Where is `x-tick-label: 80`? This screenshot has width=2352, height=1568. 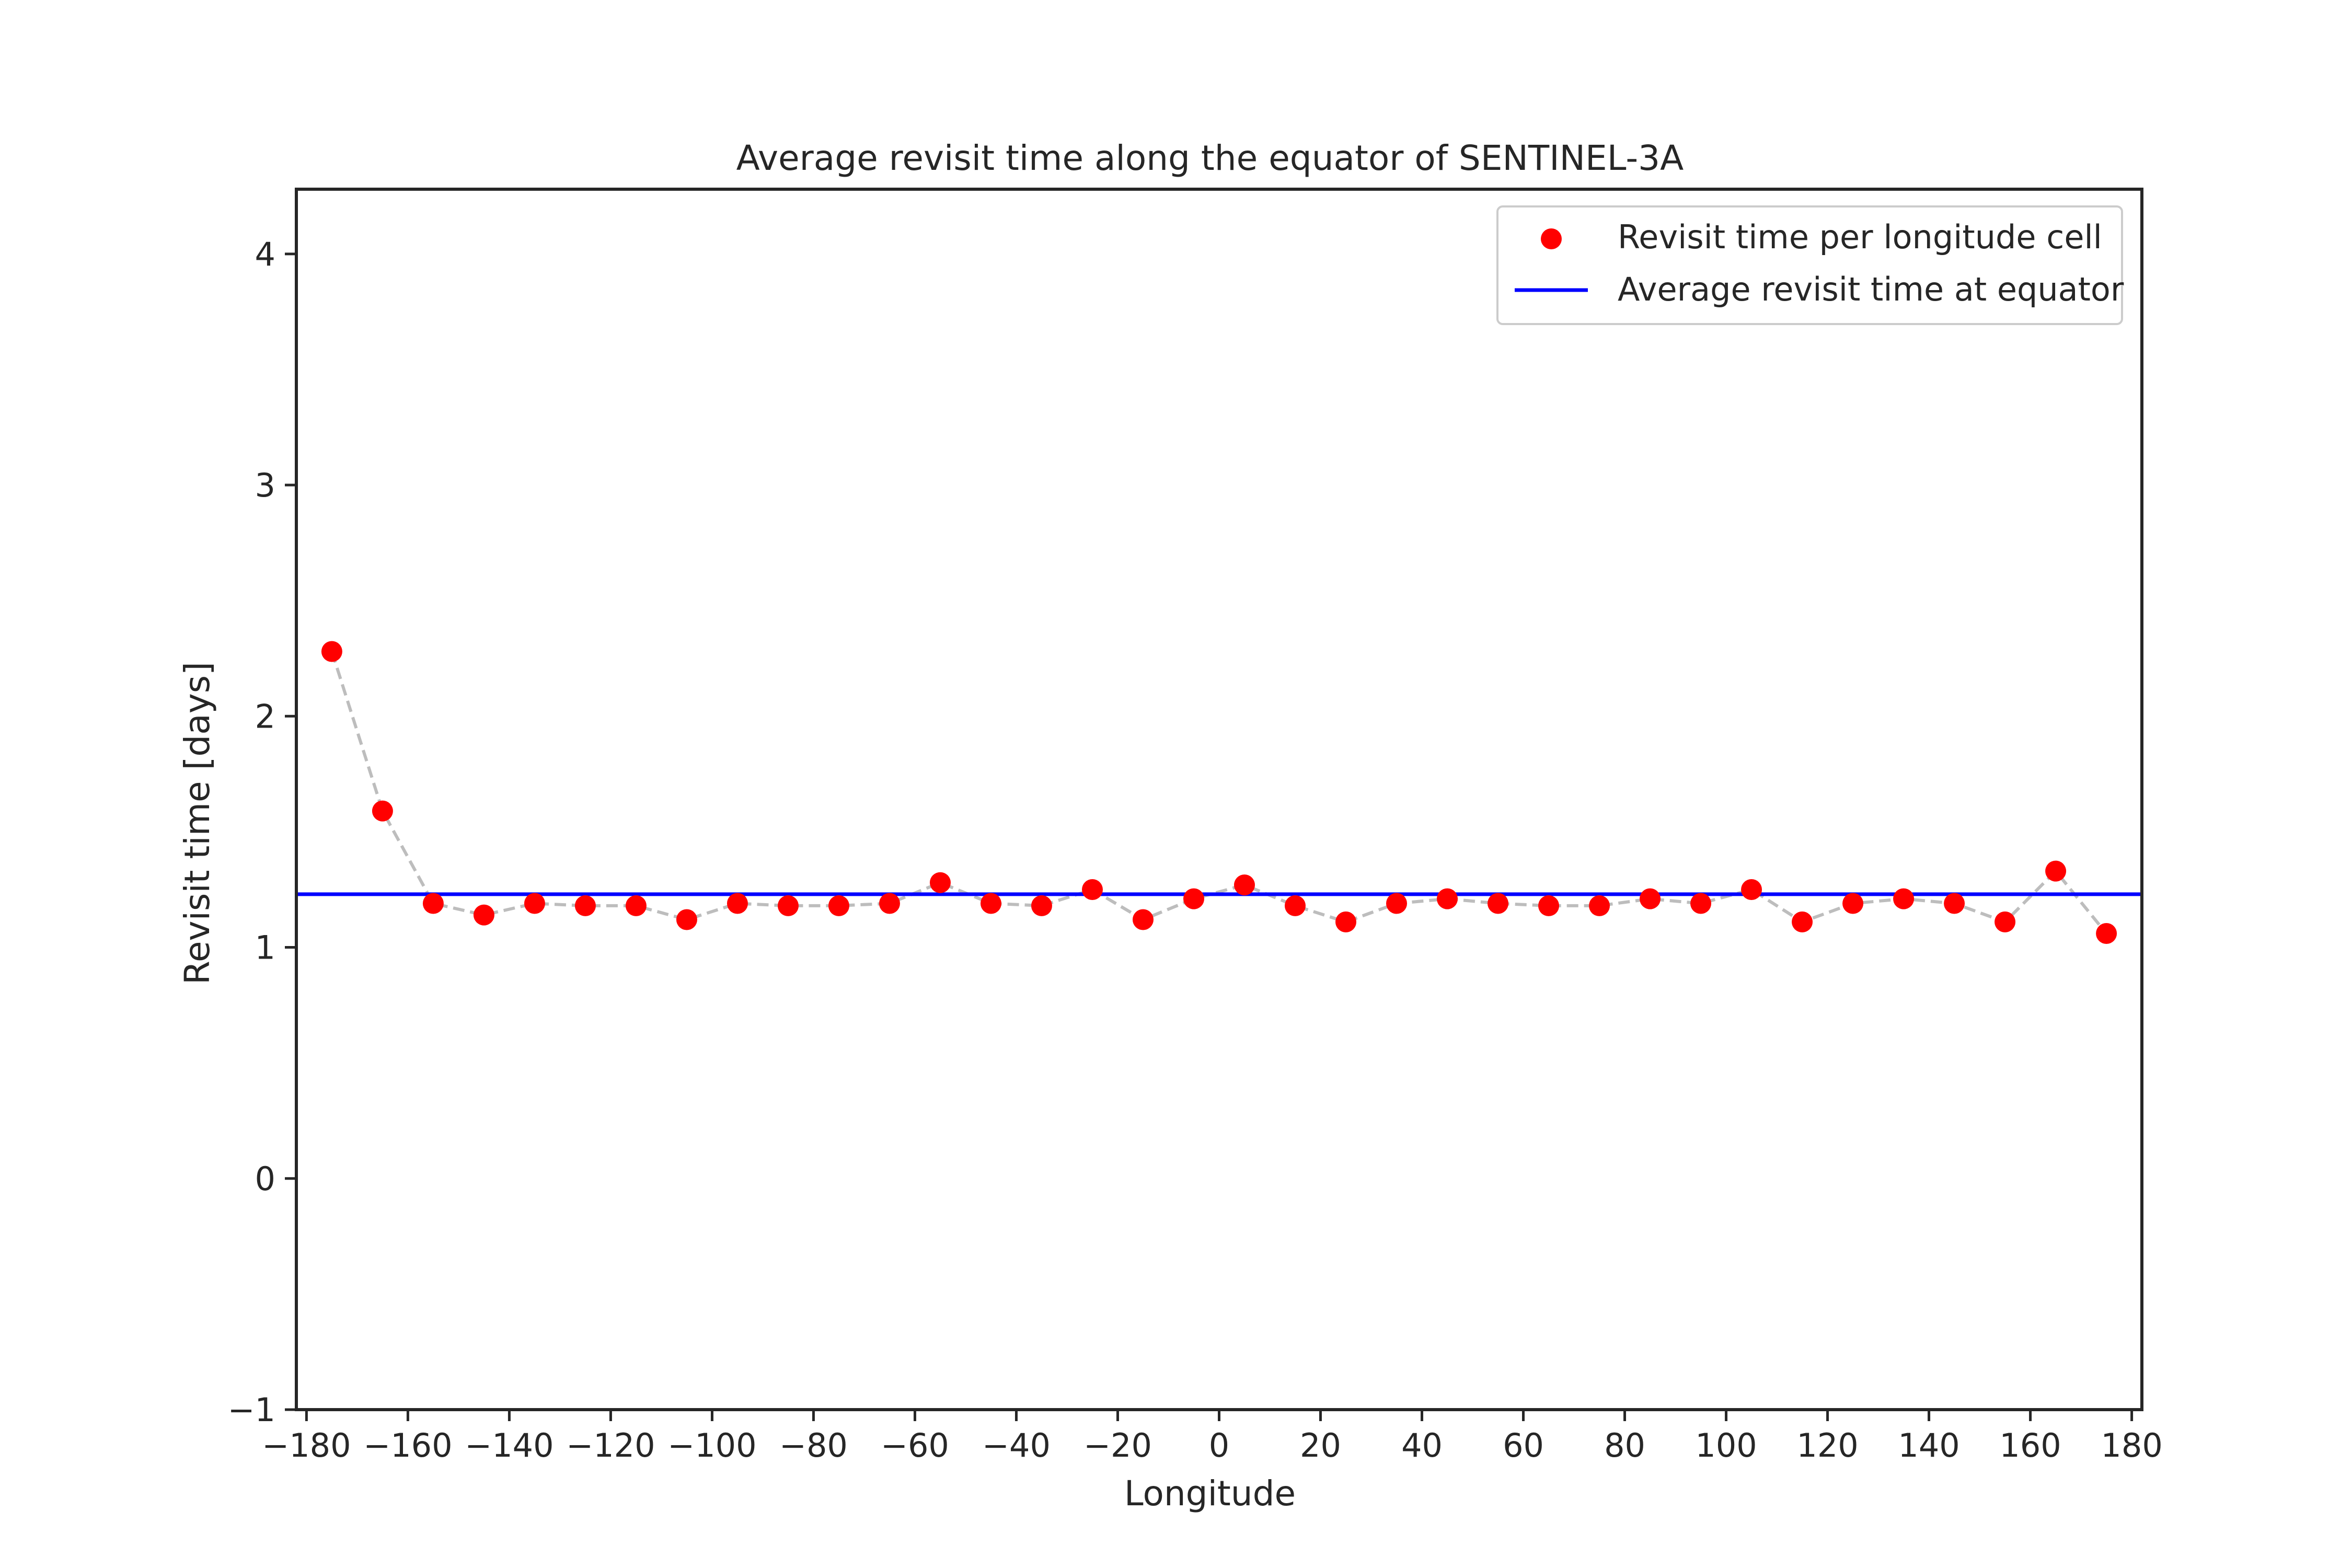 x-tick-label: 80 is located at coordinates (1624, 1445).